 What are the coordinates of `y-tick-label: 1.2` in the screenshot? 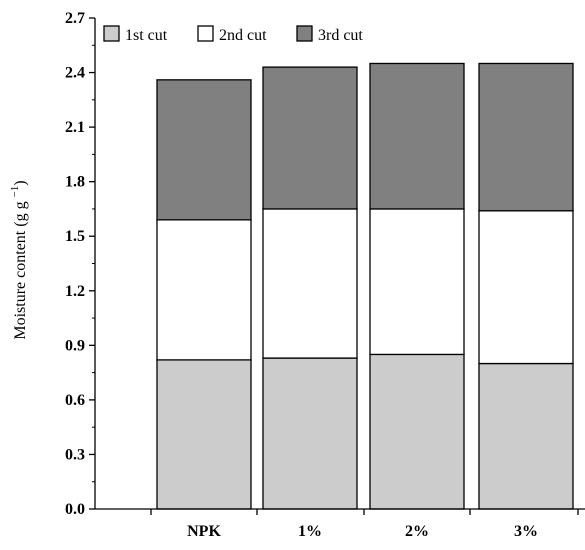 It's located at (75, 291).